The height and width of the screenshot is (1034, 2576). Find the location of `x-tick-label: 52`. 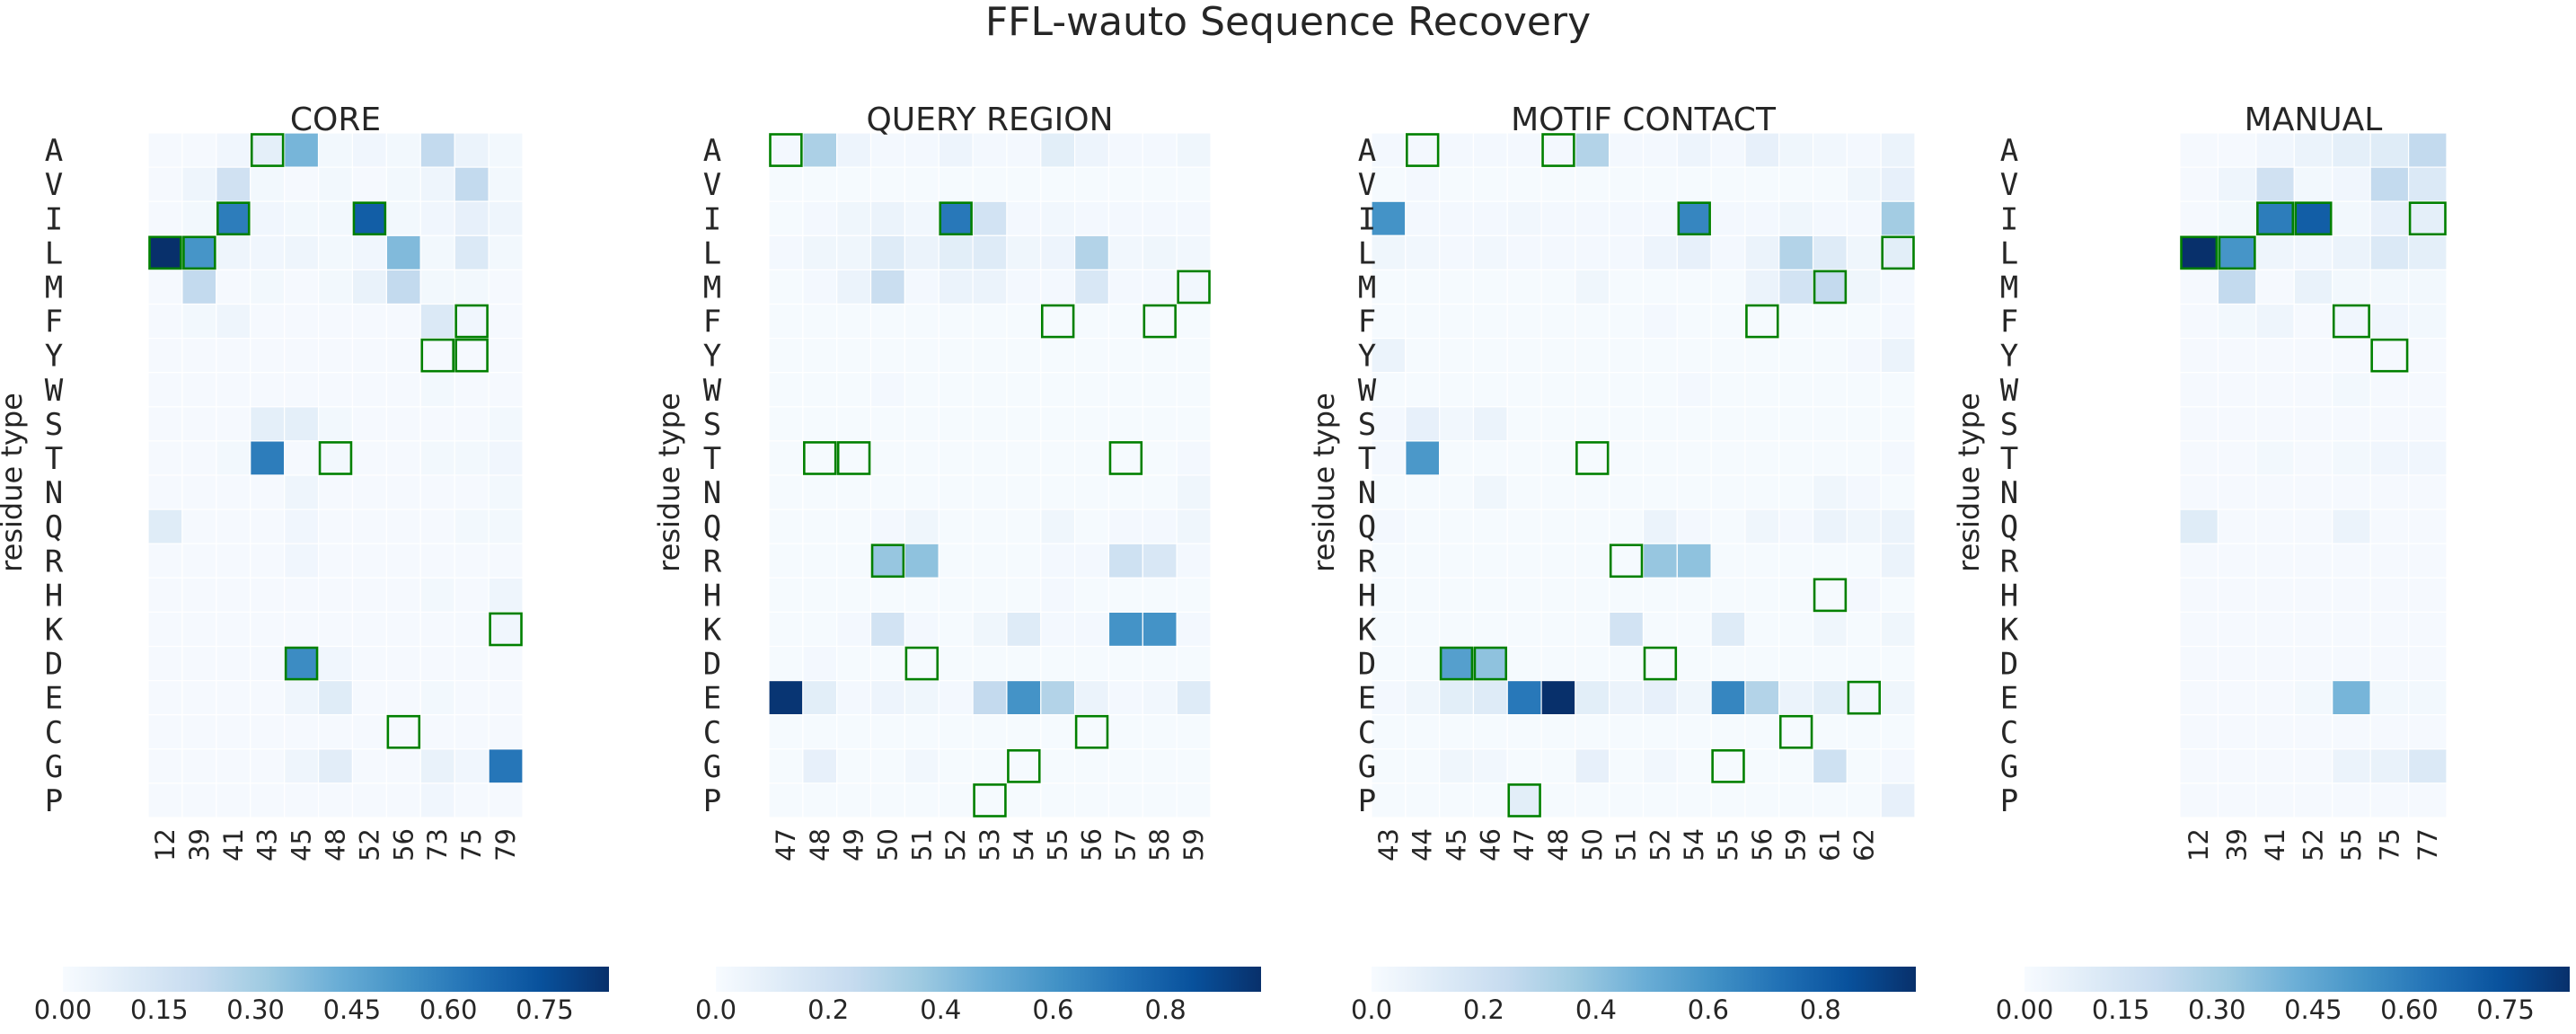

x-tick-label: 52 is located at coordinates (369, 845).